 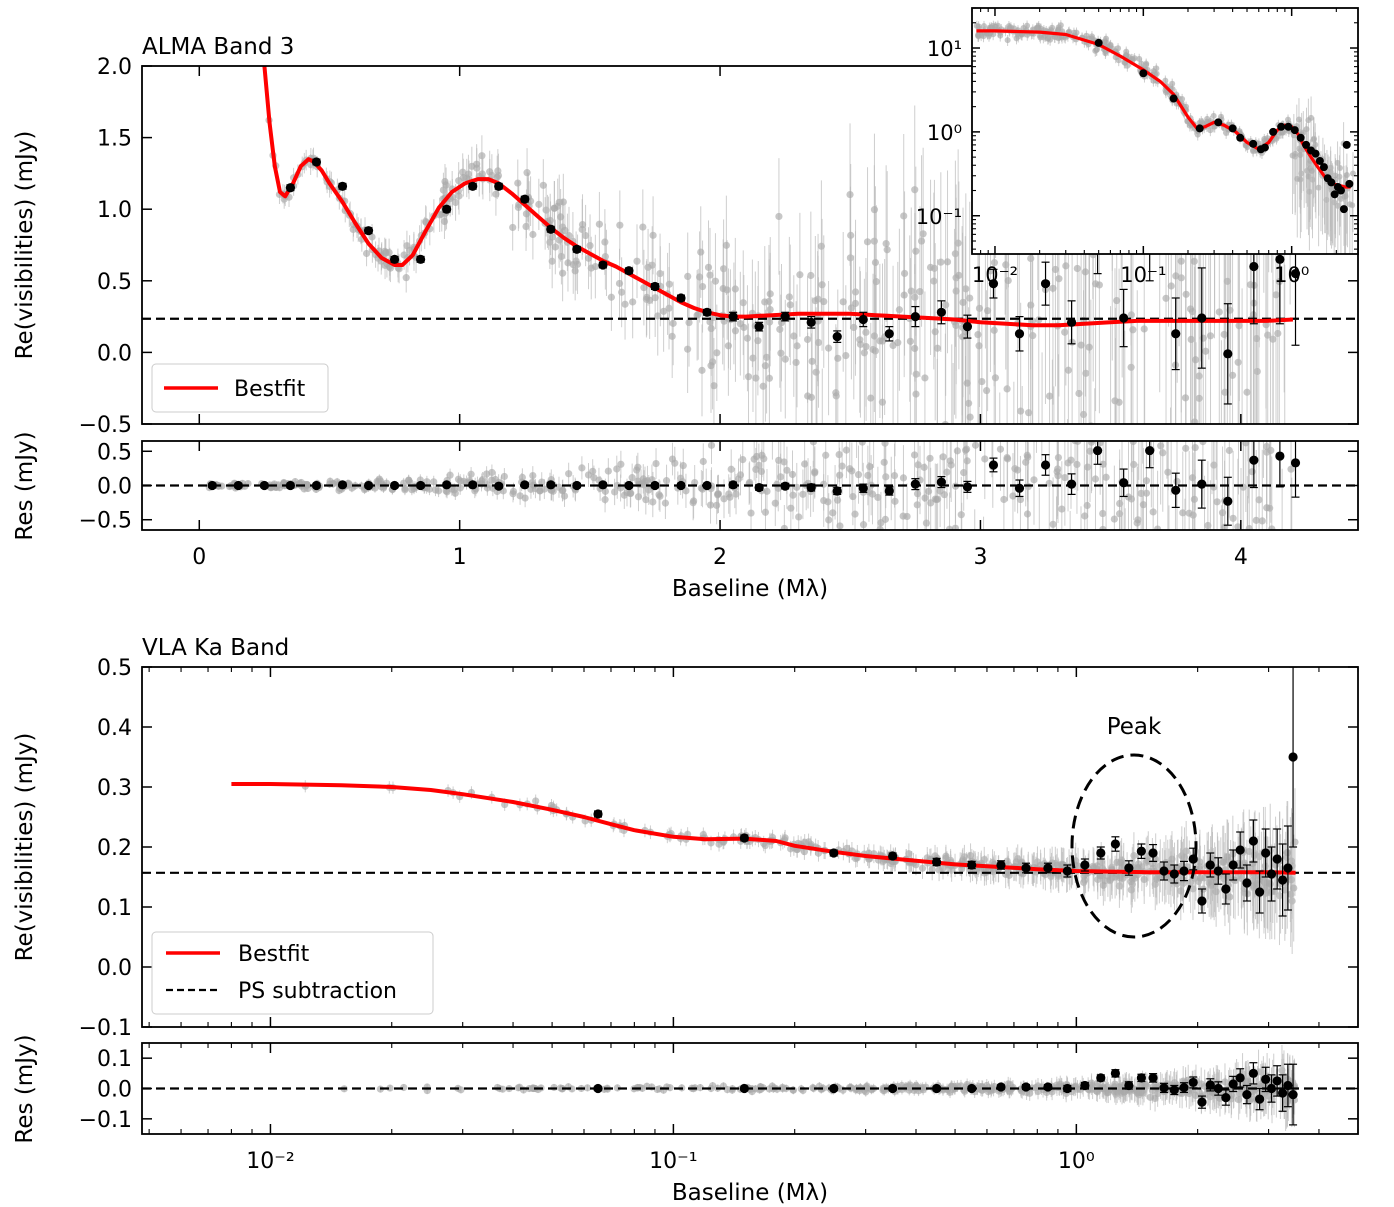 What do you see at coordinates (944, 133) in the screenshot?
I see `y-tick-label: 10⁰` at bounding box center [944, 133].